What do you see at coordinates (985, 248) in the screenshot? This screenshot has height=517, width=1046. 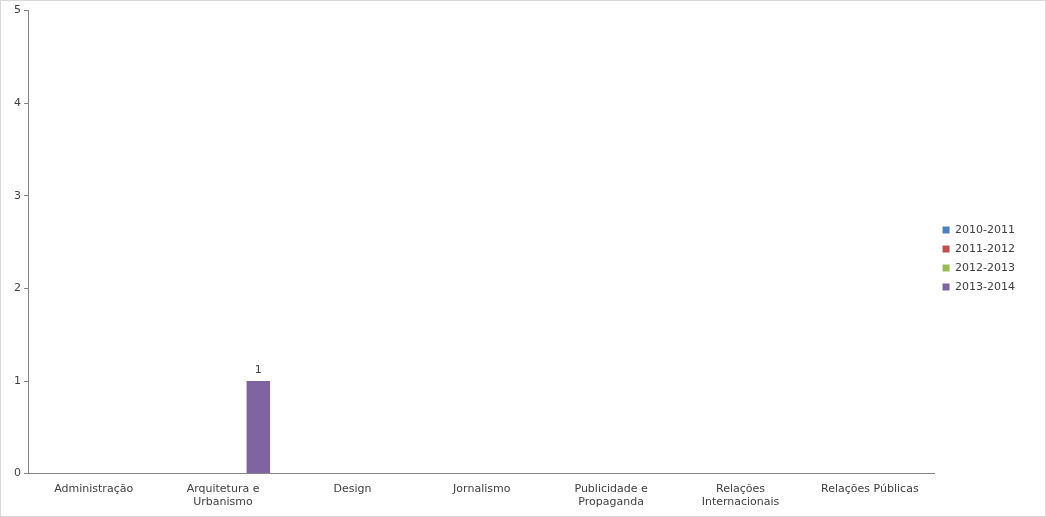 I see `legend-label: 2011-2012` at bounding box center [985, 248].